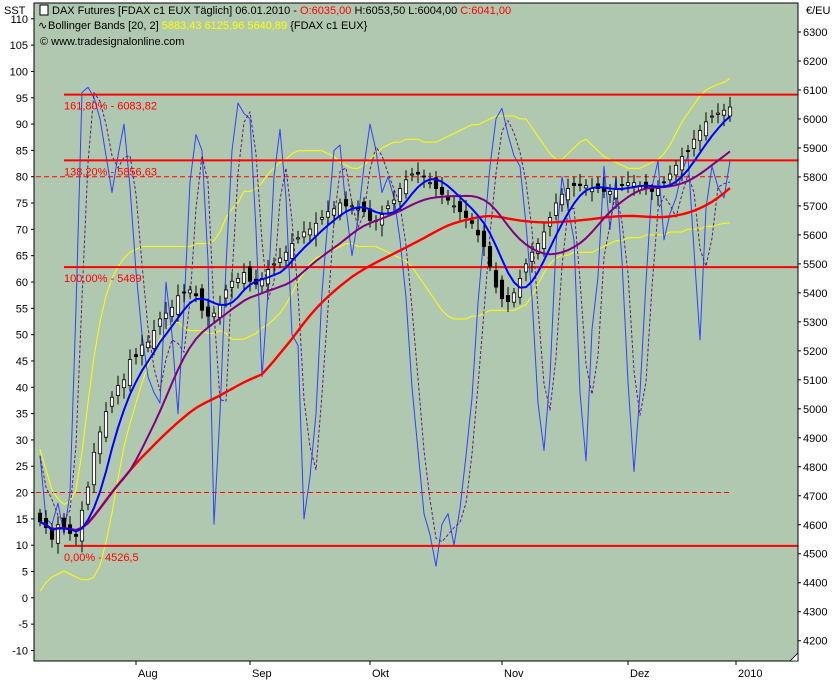 This screenshot has width=840, height=680. Describe the element at coordinates (22, 230) in the screenshot. I see `left-axis-label: 70` at that location.